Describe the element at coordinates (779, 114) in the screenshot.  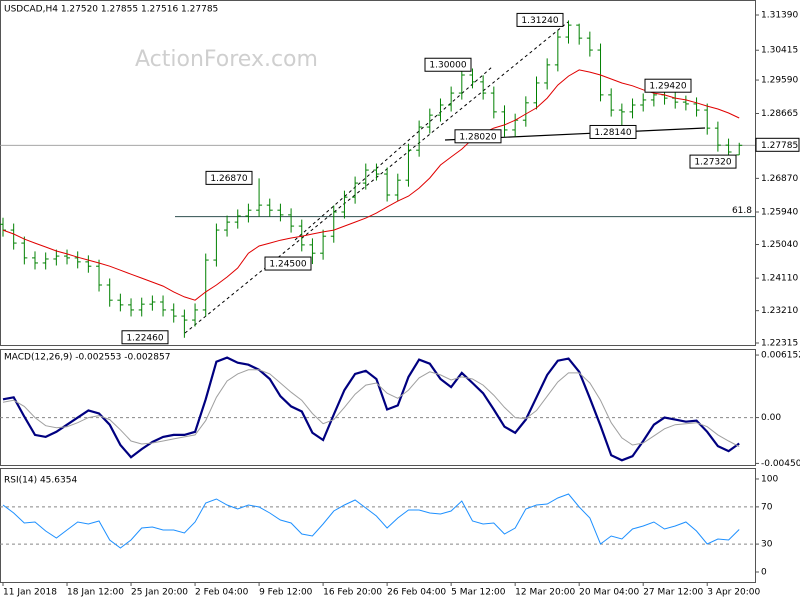
I see `y-tick-label: 1.28665` at that location.